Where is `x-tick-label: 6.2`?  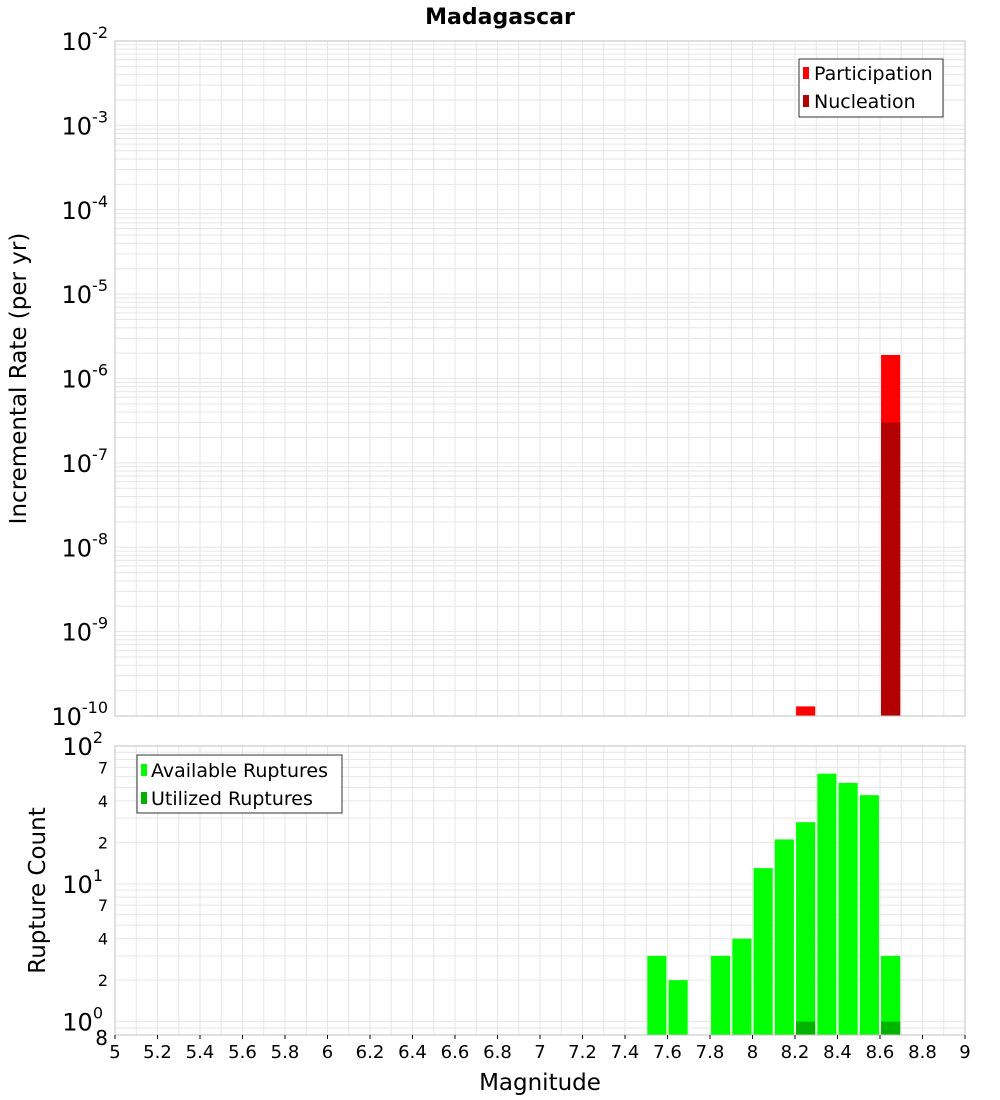 x-tick-label: 6.2 is located at coordinates (370, 1052).